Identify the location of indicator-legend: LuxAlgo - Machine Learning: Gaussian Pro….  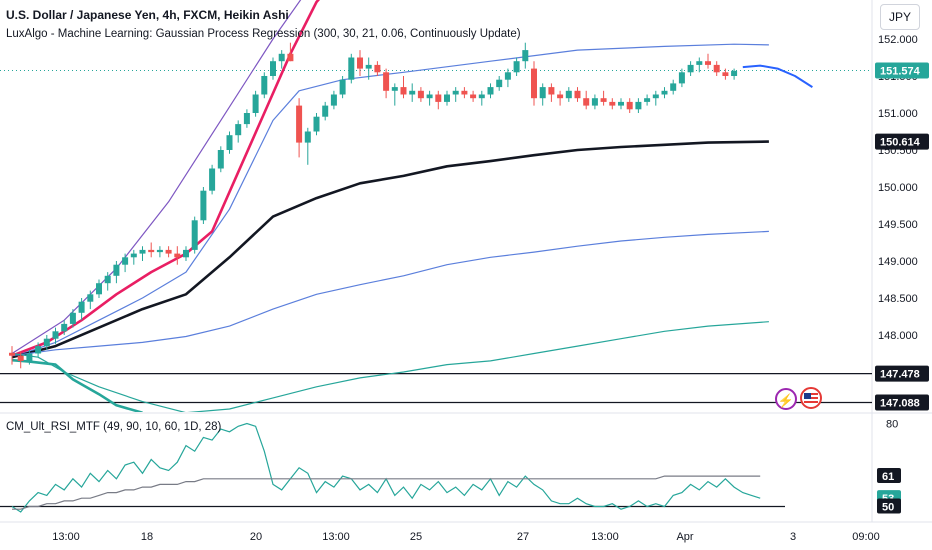
(263, 34).